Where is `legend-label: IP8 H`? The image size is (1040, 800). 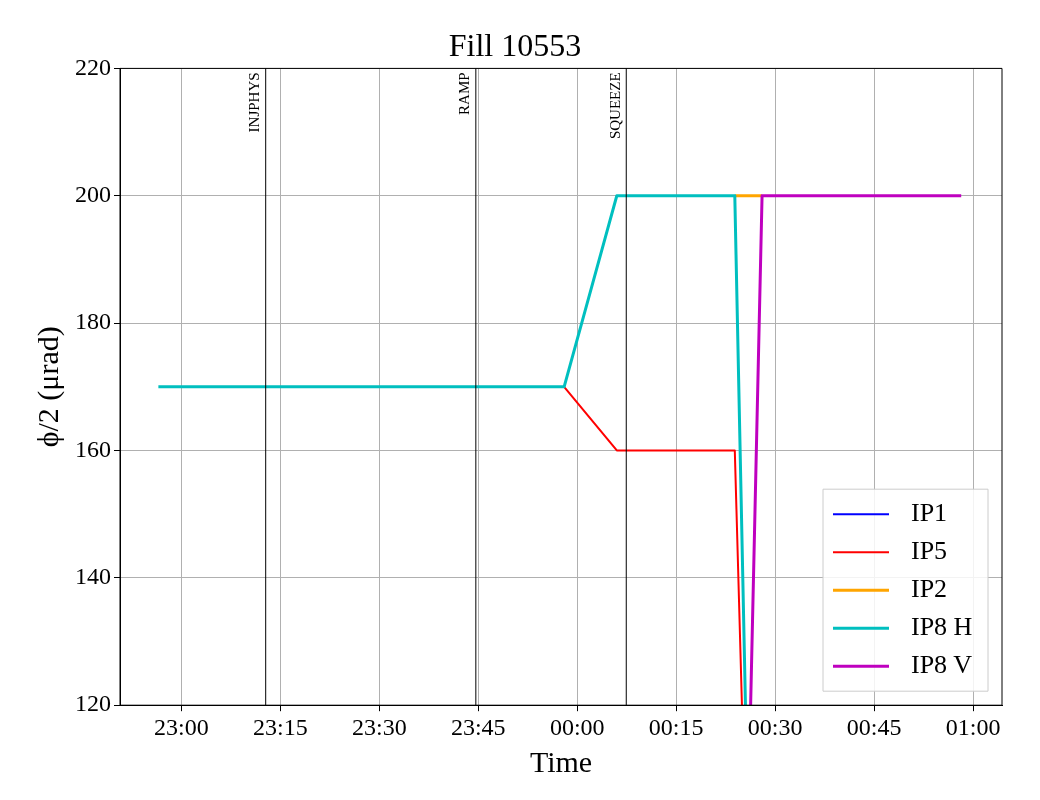
legend-label: IP8 H is located at coordinates (942, 627).